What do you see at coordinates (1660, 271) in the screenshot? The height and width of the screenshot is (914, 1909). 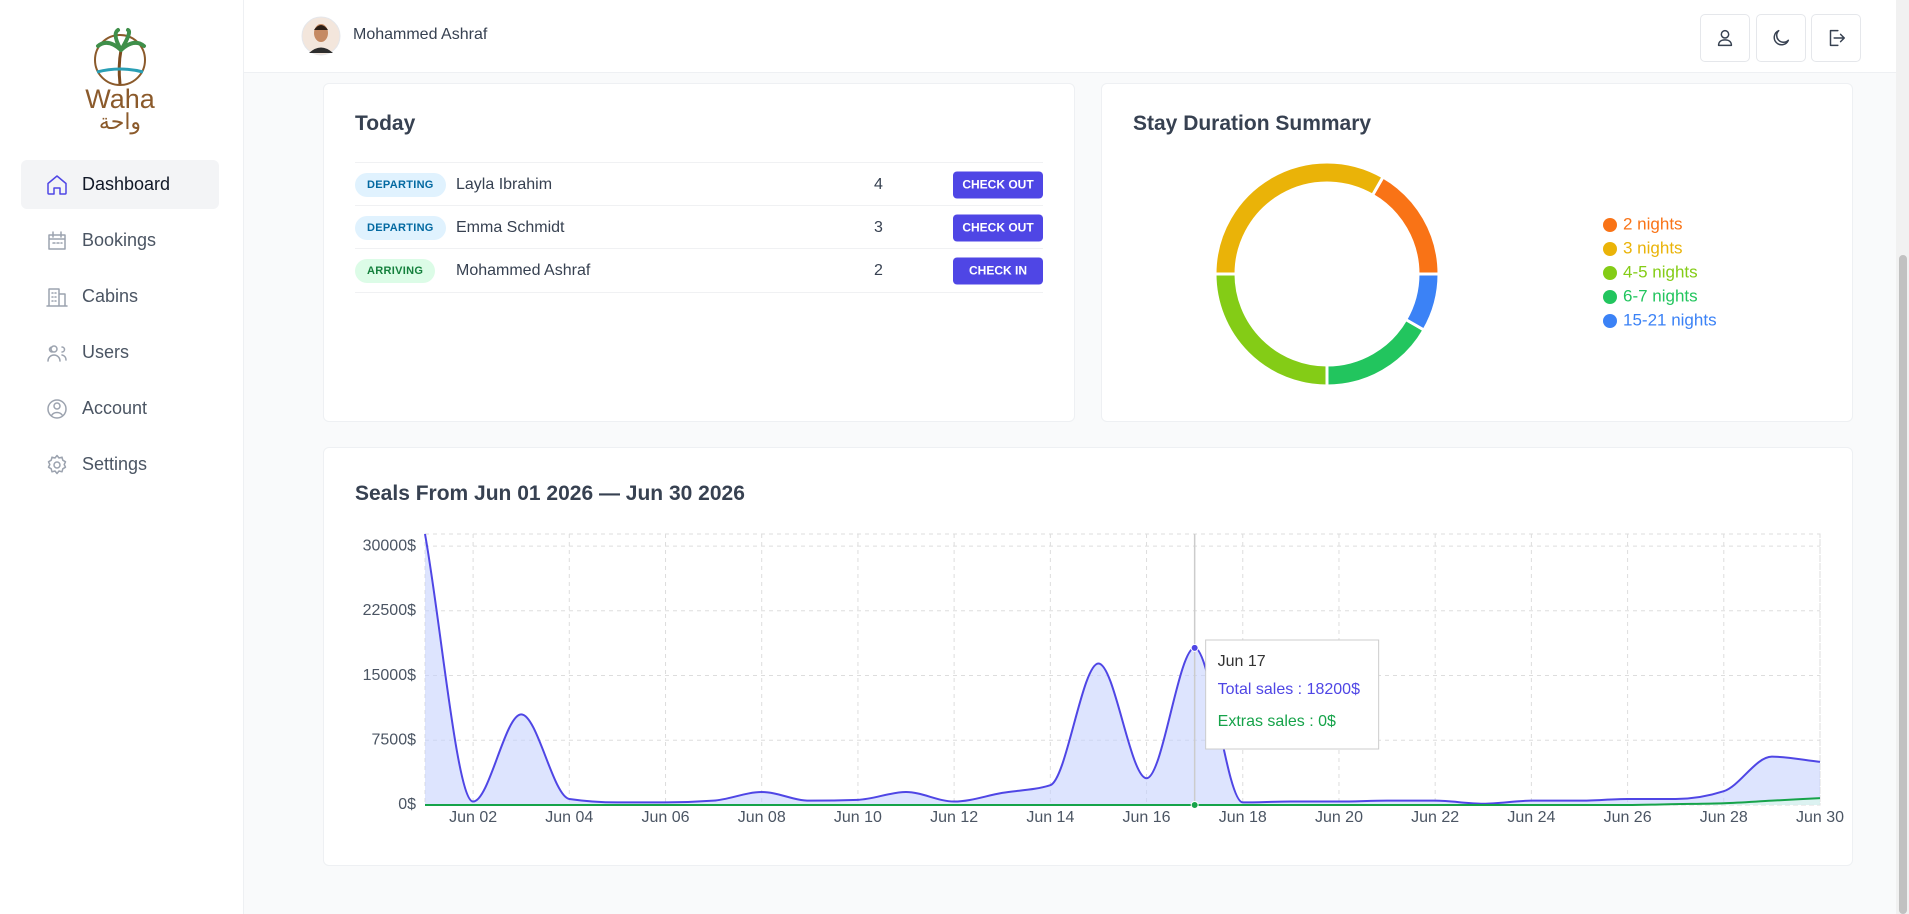 I see `legend-label: 4-5 nights` at bounding box center [1660, 271].